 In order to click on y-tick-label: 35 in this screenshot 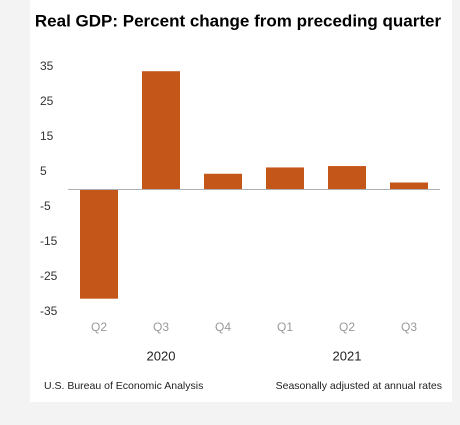, I will do `click(47, 66)`.